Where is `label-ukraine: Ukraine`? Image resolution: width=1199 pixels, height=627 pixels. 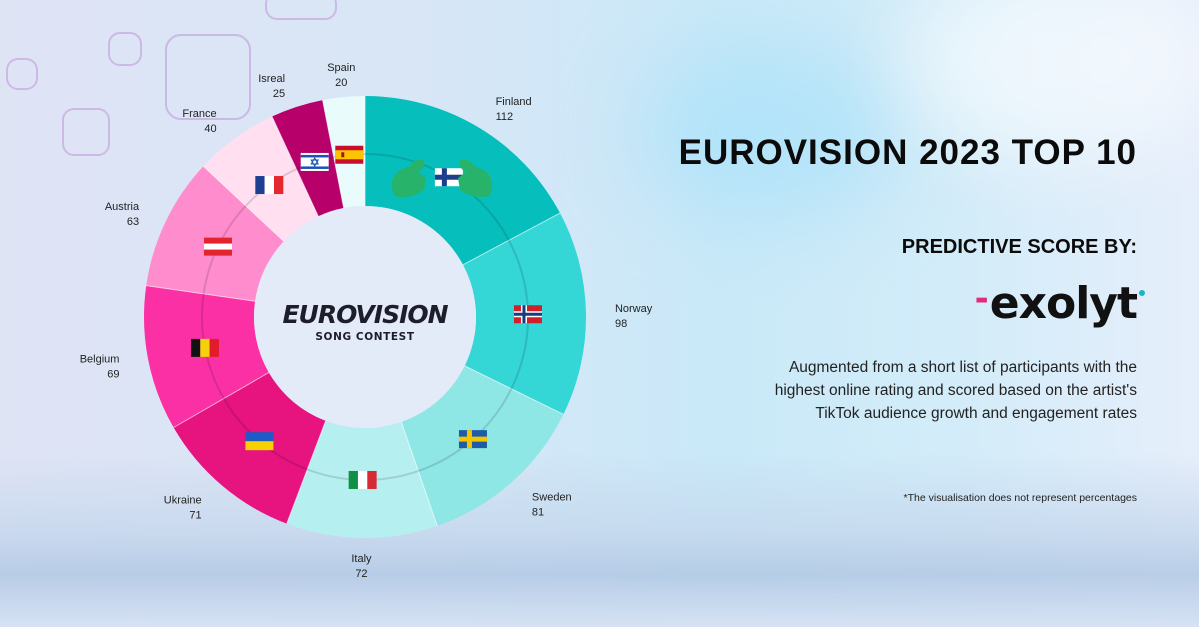
label-ukraine: Ukraine is located at coordinates (183, 500).